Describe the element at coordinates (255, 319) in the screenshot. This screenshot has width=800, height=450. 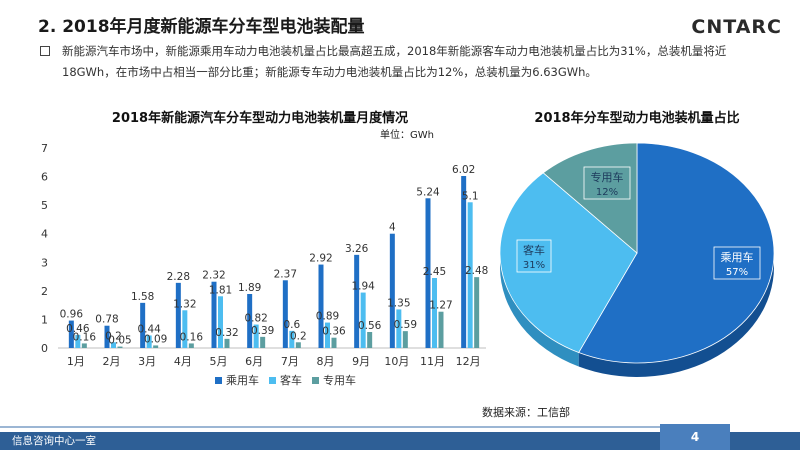
I see `bar-value-label: 0.82` at that location.